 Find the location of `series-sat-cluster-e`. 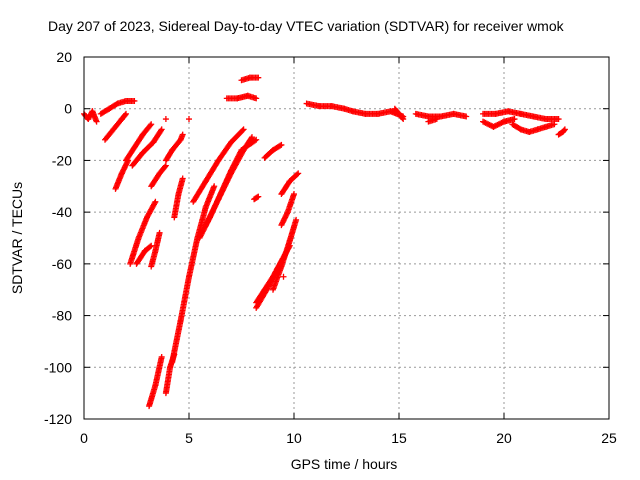

series-sat-cluster-e is located at coordinates (399, 114).